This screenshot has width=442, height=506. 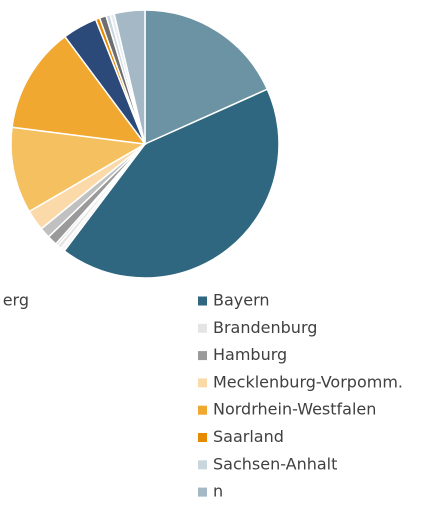 What do you see at coordinates (265, 327) in the screenshot?
I see `legend-label: Brandenburg` at bounding box center [265, 327].